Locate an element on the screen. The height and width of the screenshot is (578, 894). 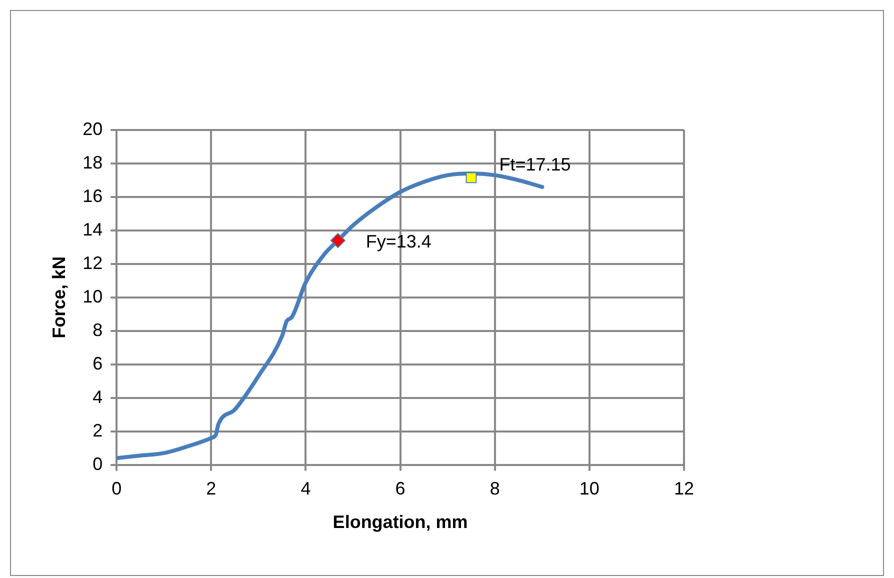
x-tick-label: 8 is located at coordinates (495, 488).